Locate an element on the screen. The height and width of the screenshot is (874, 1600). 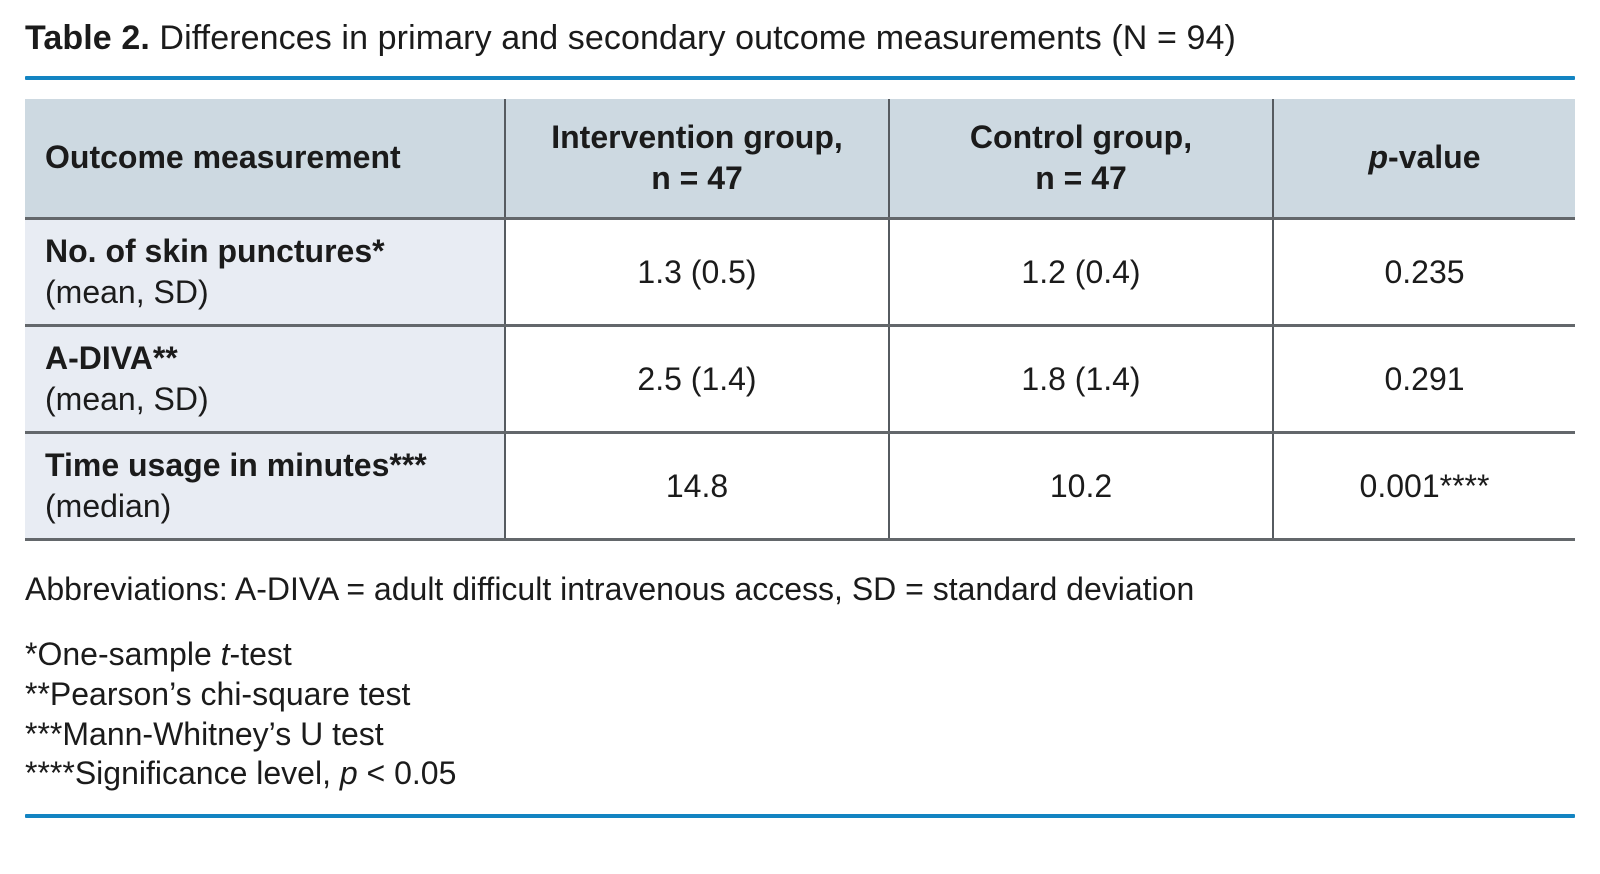
intervention-value: 14.8 is located at coordinates (697, 486).